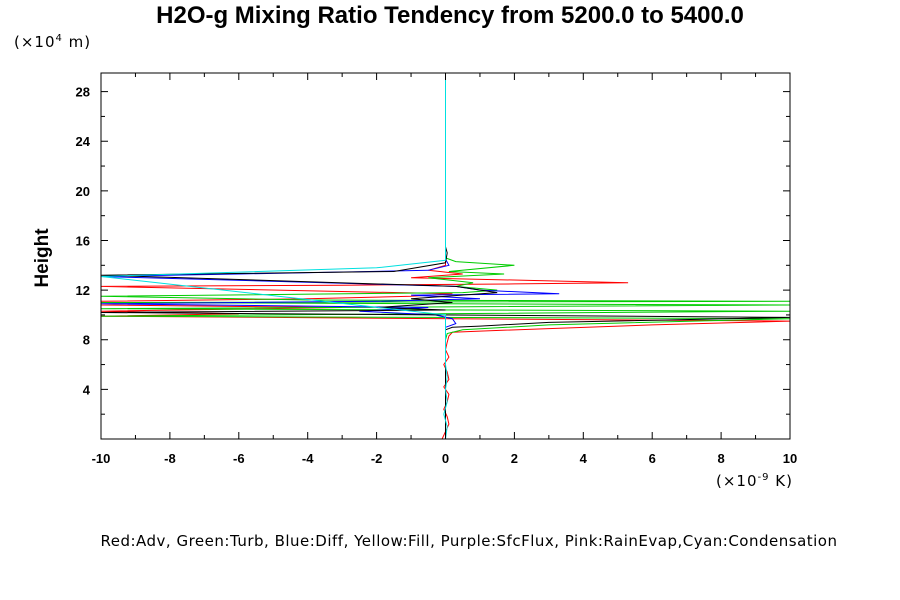 The image size is (900, 600). What do you see at coordinates (377, 458) in the screenshot?
I see `x-tick-label: -2` at bounding box center [377, 458].